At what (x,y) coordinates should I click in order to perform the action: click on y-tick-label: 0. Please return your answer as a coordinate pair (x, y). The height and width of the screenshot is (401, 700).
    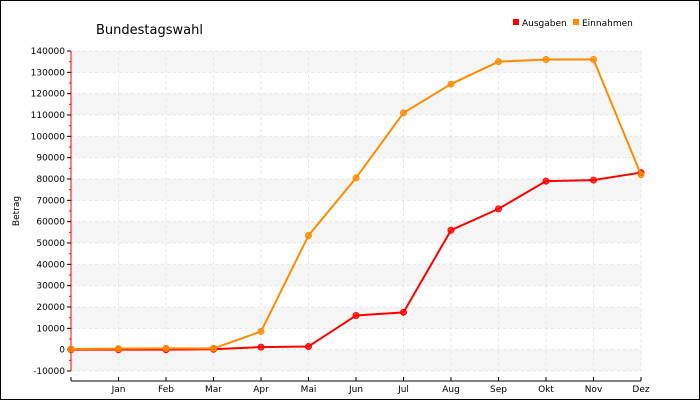
    Looking at the image, I should click on (62, 351).